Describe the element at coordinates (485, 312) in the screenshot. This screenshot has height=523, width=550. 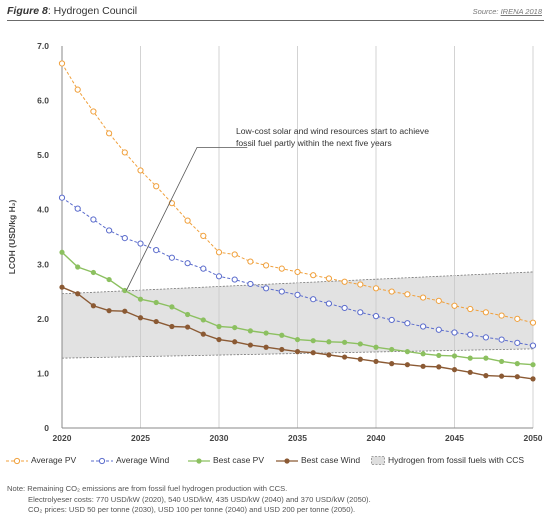
I see `data-point-average-pv-2047` at that location.